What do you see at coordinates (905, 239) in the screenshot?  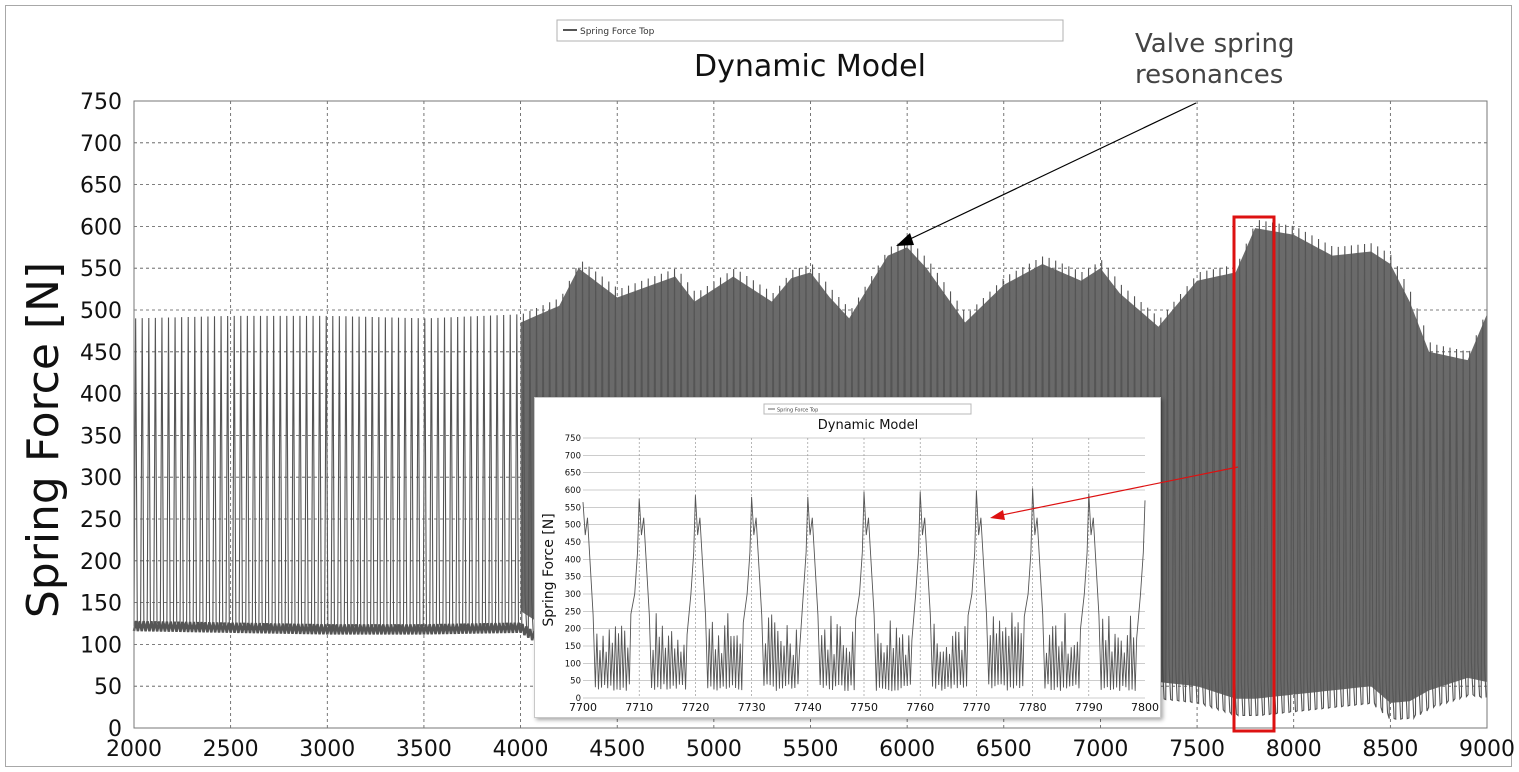 I see `annotation-arrowhead` at bounding box center [905, 239].